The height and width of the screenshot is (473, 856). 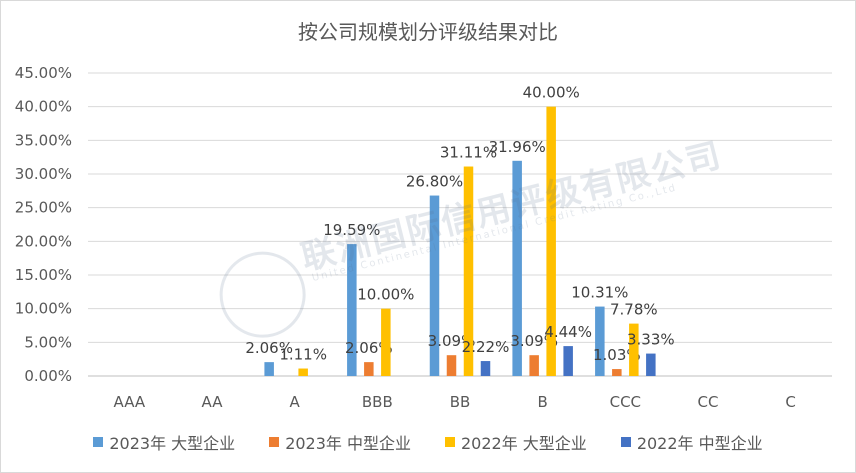 What do you see at coordinates (428, 32) in the screenshot?
I see `chart-title: 按公司规模划分评级结果对比` at bounding box center [428, 32].